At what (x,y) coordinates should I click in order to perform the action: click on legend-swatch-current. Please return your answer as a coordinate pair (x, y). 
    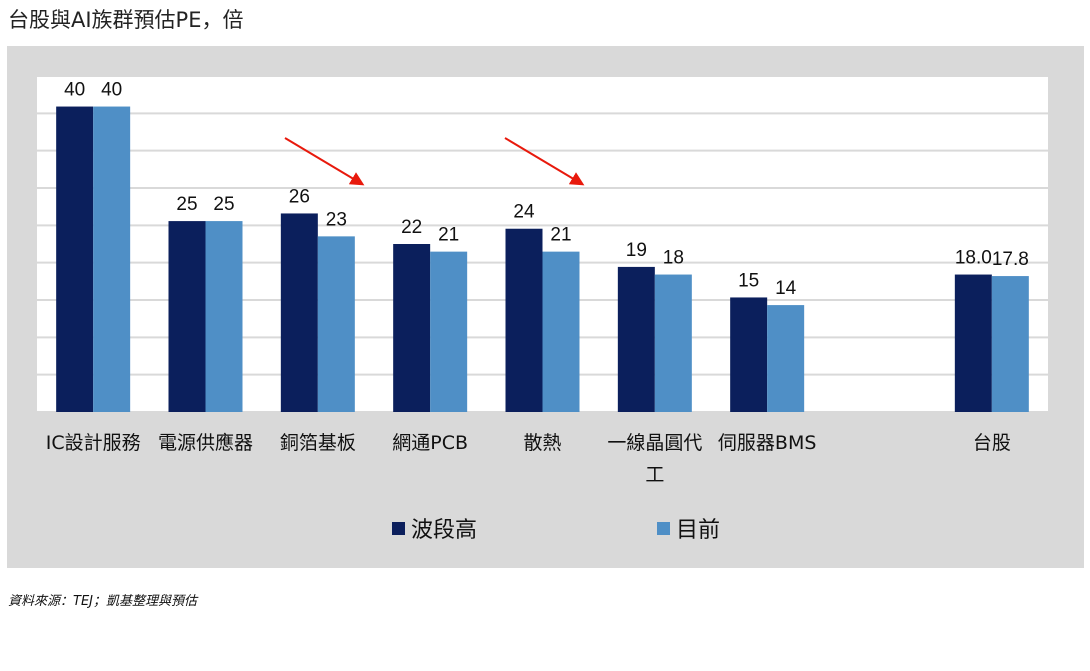
    Looking at the image, I should click on (663, 528).